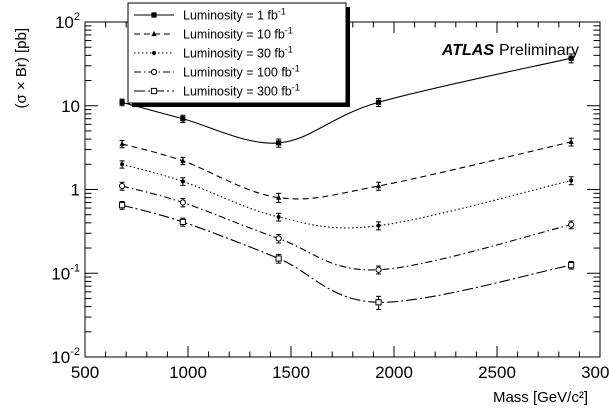 Image resolution: width=609 pixels, height=411 pixels. I want to click on x-tick-label: 2000, so click(394, 372).